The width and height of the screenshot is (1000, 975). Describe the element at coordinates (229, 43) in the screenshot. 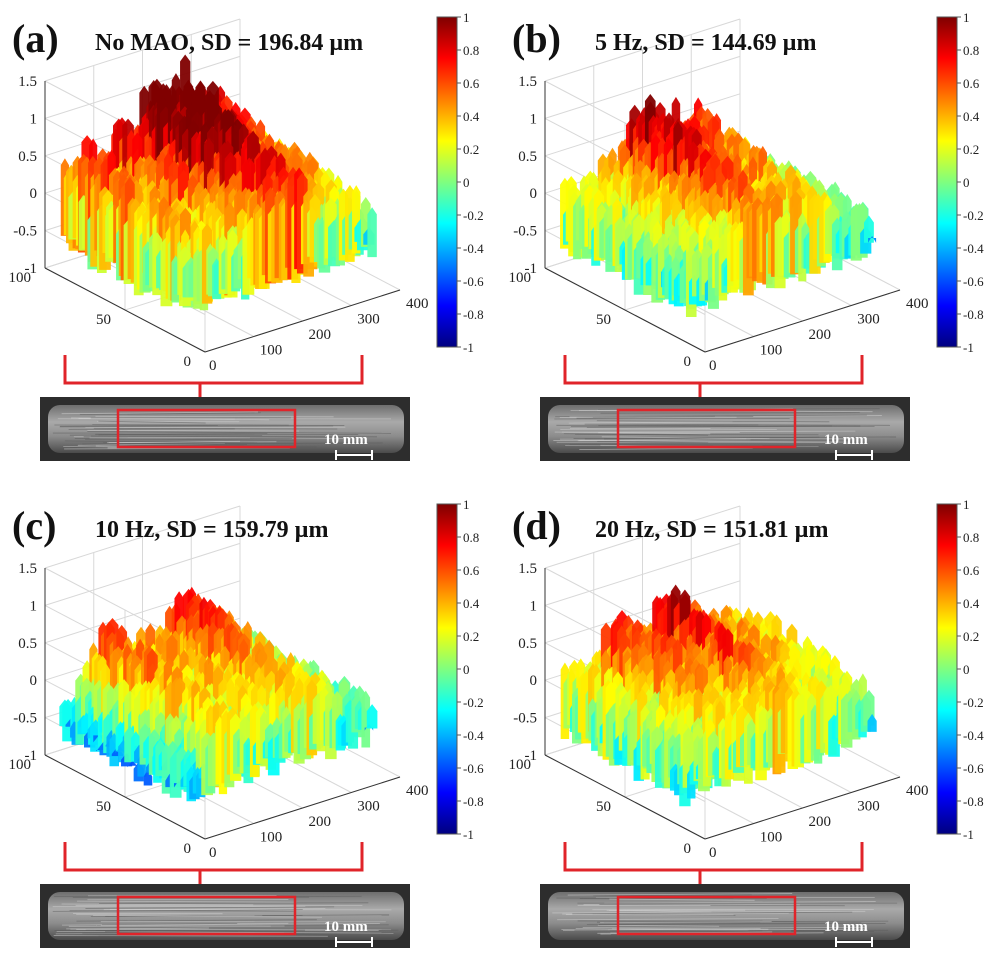

I see `panel-title: No MAO, SD = 196.84 µm` at that location.